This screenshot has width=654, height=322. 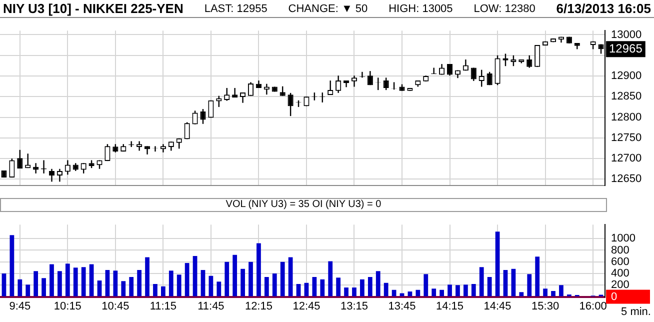 I want to click on x-tick-label: 13:45, so click(x=402, y=306).